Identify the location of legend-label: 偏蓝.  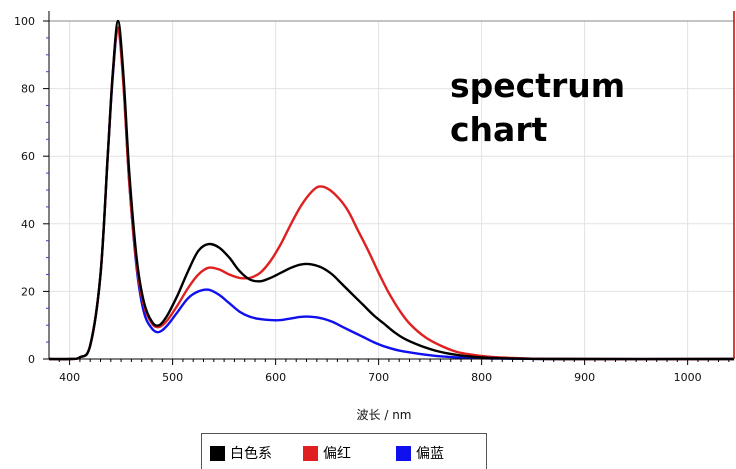
(430, 454).